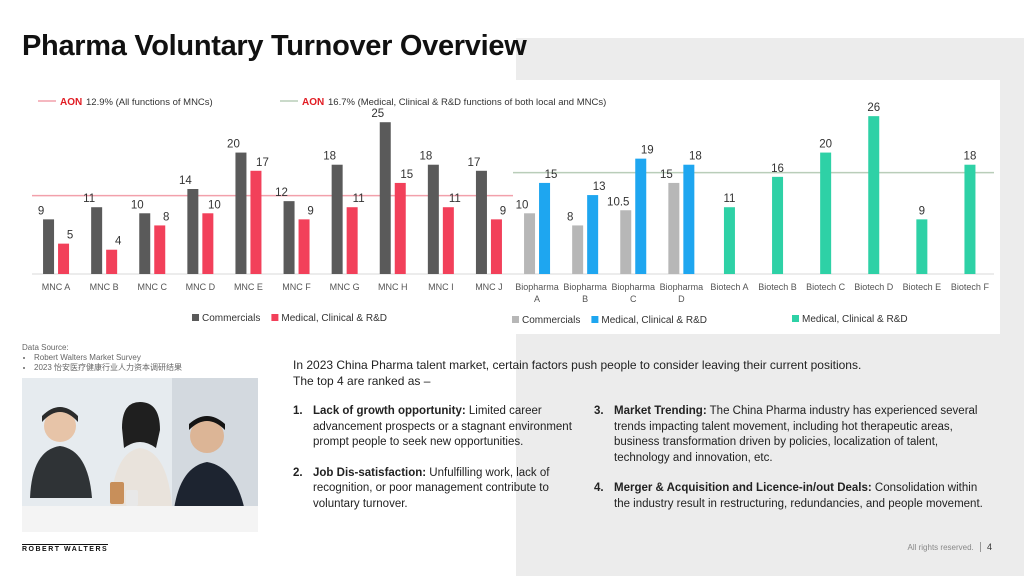 The image size is (1024, 576). What do you see at coordinates (108, 358) in the screenshot?
I see `data-source-item: Robert Walters Market Survey` at bounding box center [108, 358].